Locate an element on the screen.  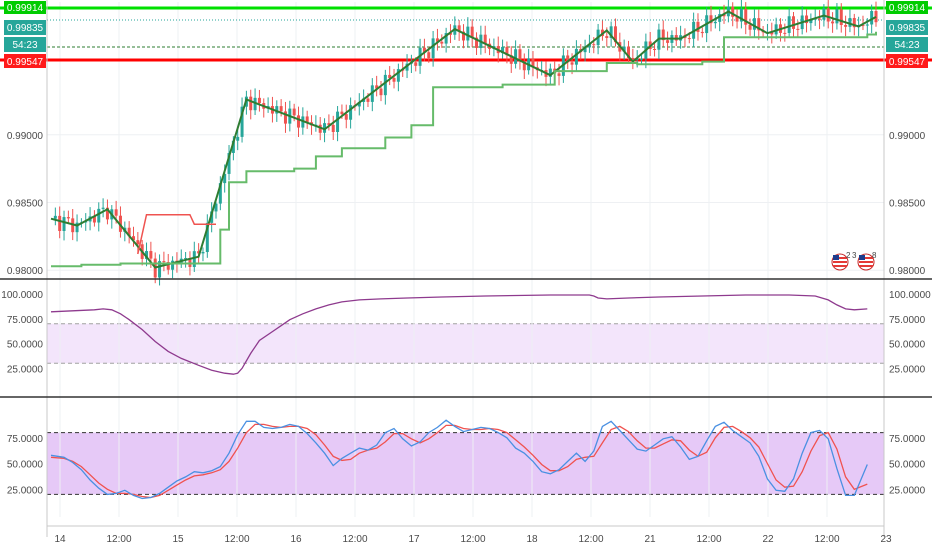
economic-event-flags: 2 3 8 is located at coordinates (854, 261).